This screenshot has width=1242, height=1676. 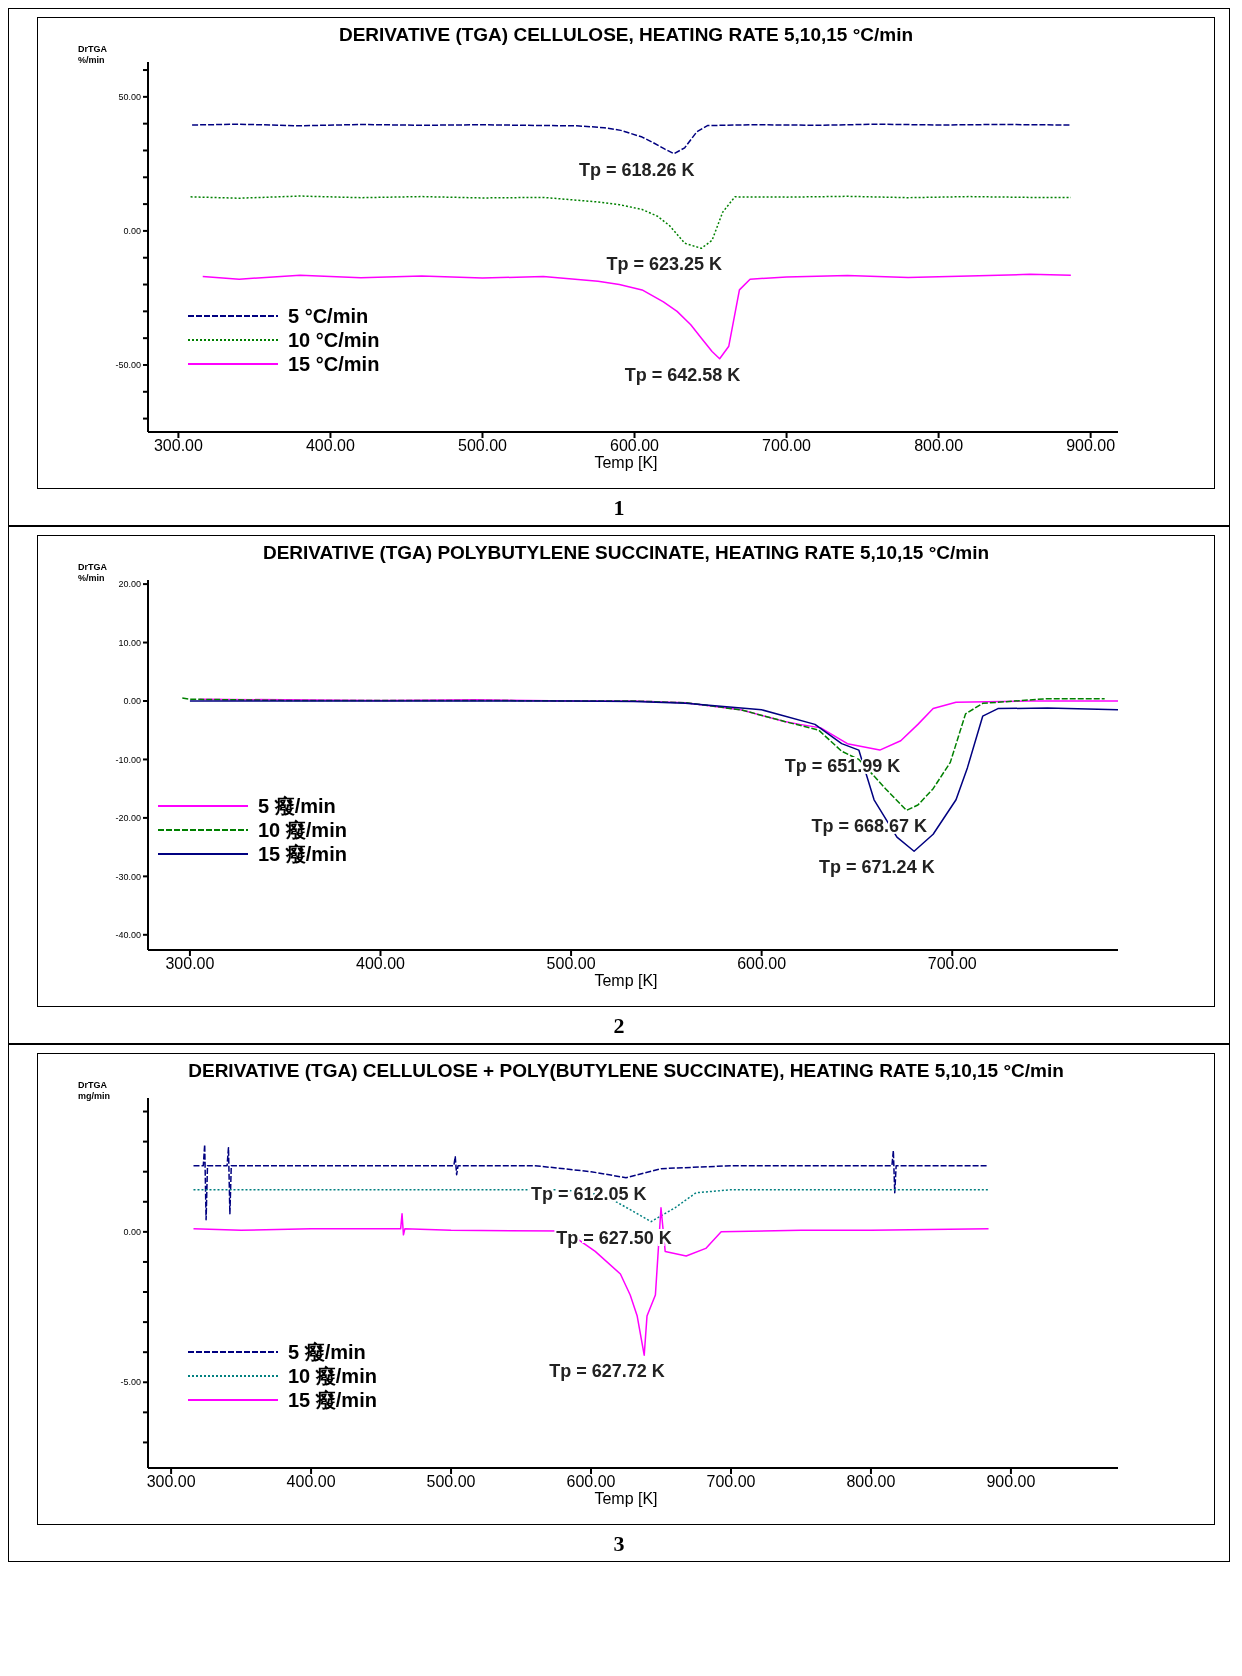 What do you see at coordinates (129, 642) in the screenshot?
I see `y-tick-label: 10.00` at bounding box center [129, 642].